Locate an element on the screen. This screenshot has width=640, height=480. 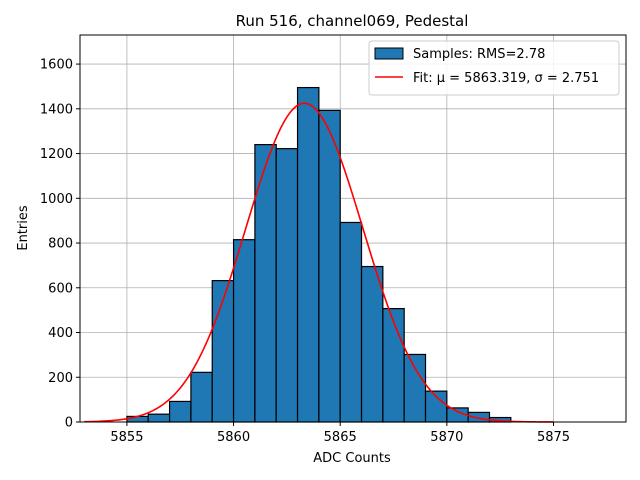
y-axis-label: Entries is located at coordinates (23, 228).